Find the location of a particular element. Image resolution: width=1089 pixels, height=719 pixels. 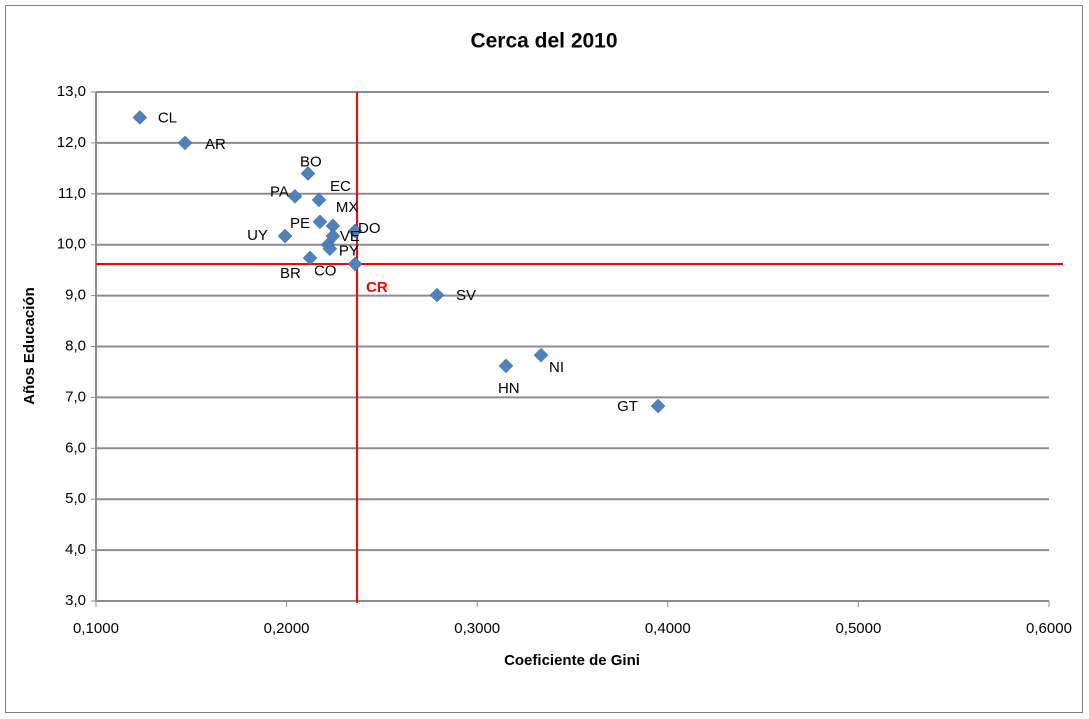

point-label: CL is located at coordinates (167, 117).